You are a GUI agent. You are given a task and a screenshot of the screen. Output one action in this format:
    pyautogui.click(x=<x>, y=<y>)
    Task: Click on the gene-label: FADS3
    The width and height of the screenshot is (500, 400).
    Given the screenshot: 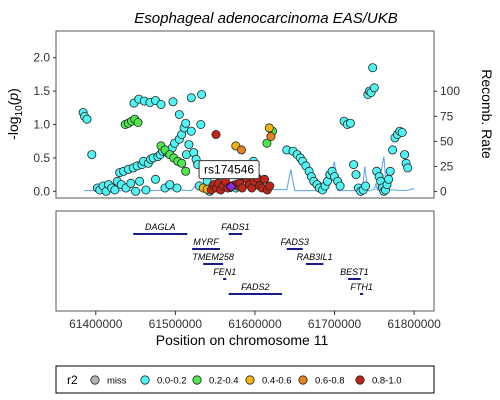 What is the action you would take?
    pyautogui.click(x=295, y=242)
    